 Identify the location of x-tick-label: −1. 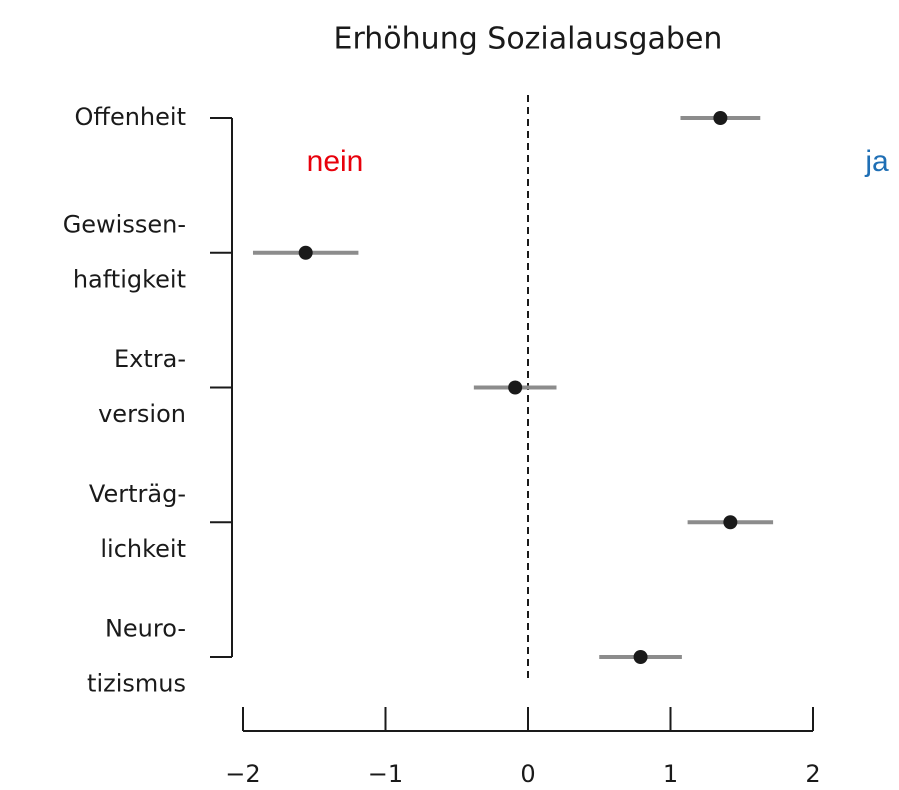
(385, 774).